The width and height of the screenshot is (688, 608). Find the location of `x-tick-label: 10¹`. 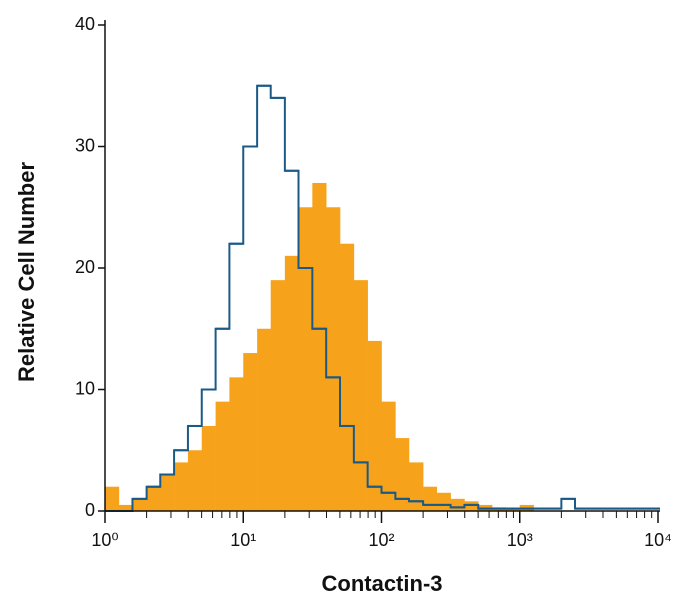

x-tick-label: 10¹ is located at coordinates (243, 540).